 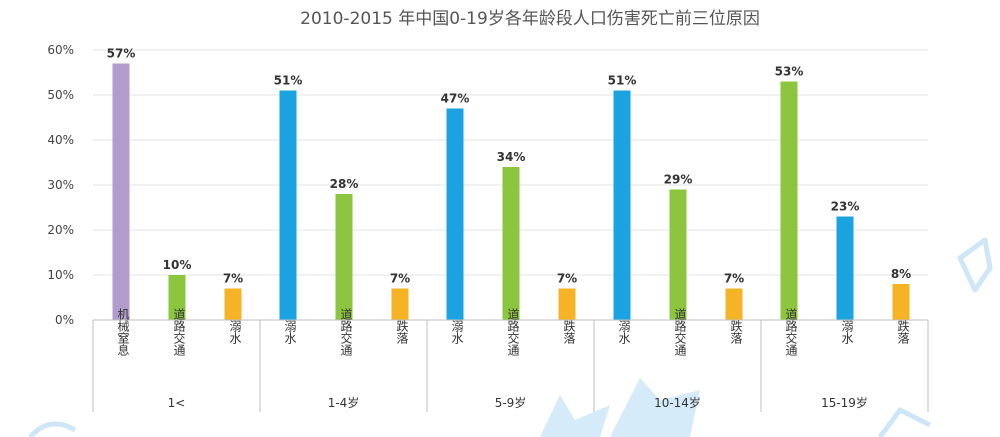 What do you see at coordinates (844, 402) in the screenshot?
I see `group-label: 15-19岁` at bounding box center [844, 402].